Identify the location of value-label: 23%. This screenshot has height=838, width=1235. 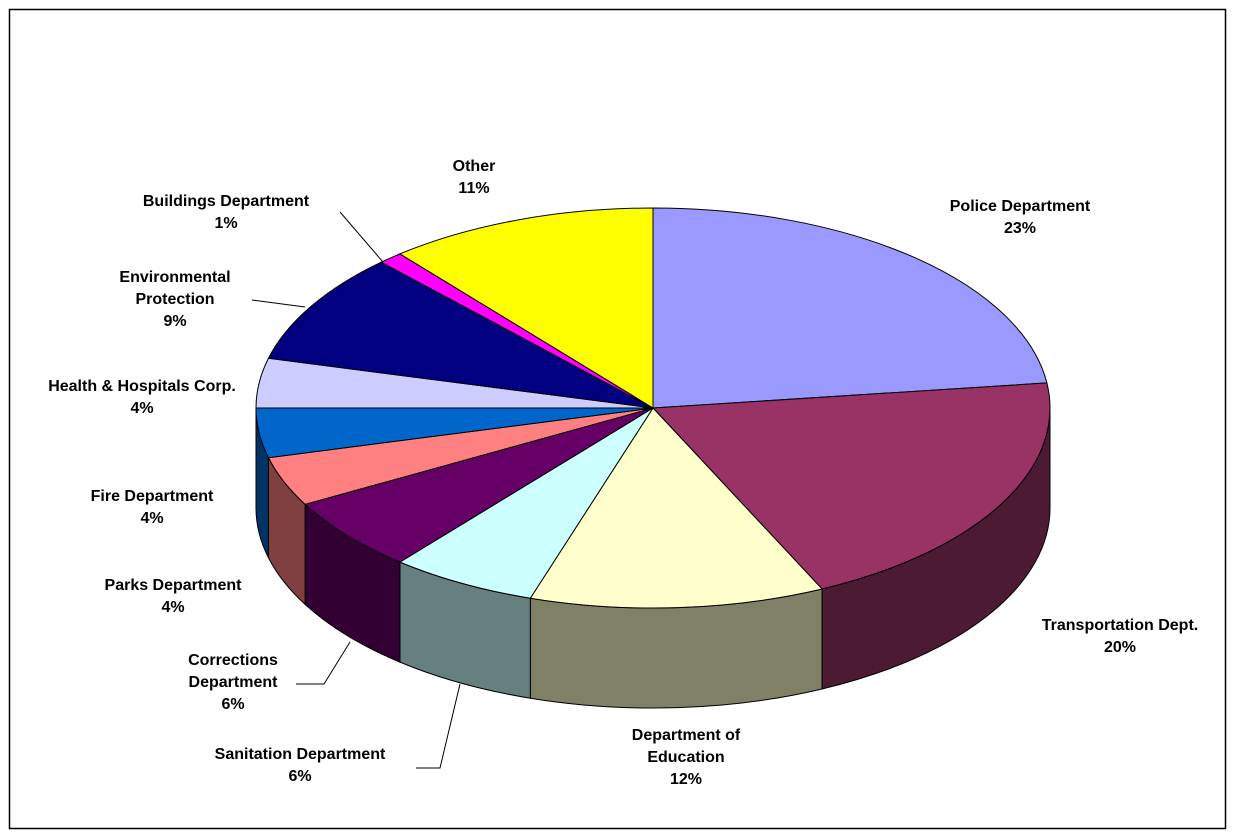
(1020, 228).